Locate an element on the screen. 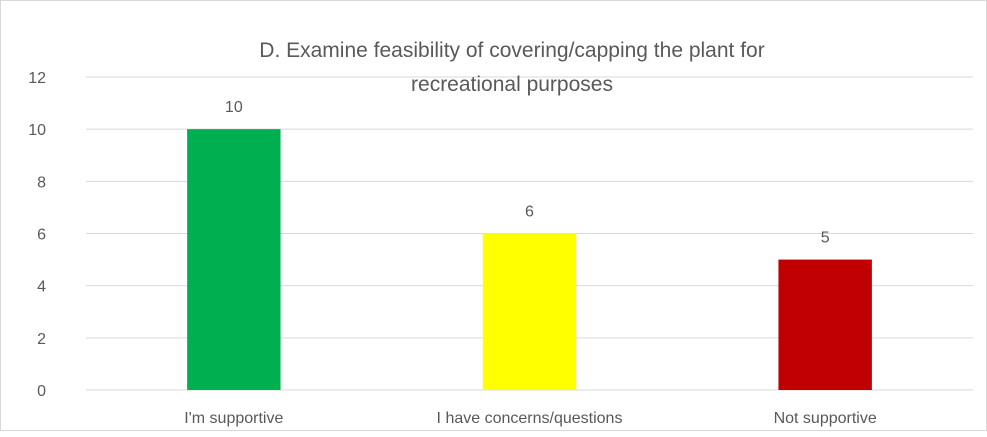 This screenshot has height=437, width=987. y-tick-label: 10 is located at coordinates (37, 130).